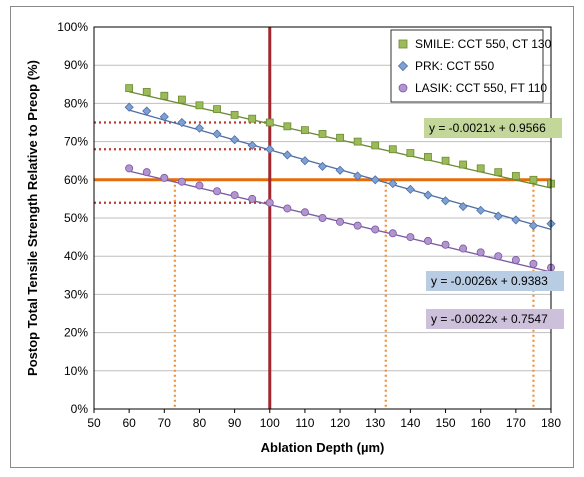  Describe the element at coordinates (165, 423) in the screenshot. I see `x-tick-label: 70` at that location.